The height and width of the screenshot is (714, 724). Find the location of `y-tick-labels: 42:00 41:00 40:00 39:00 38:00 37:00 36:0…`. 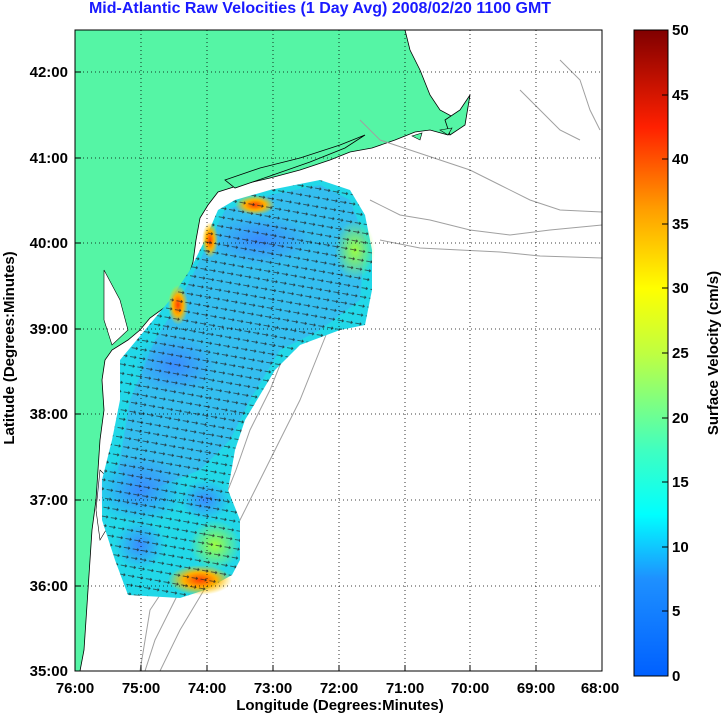

y-tick-labels: 42:00 41:00 40:00 39:00 38:00 37:00 36:0… is located at coordinates (49, 372).